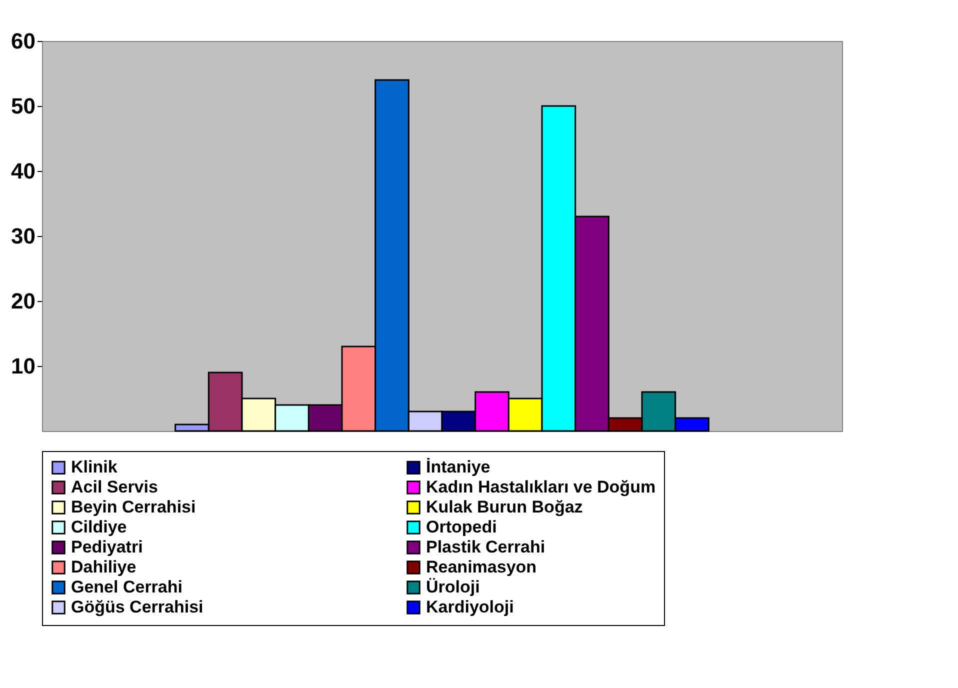 The height and width of the screenshot is (688, 958). Describe the element at coordinates (99, 527) in the screenshot. I see `legend-label: Cildiye` at that location.